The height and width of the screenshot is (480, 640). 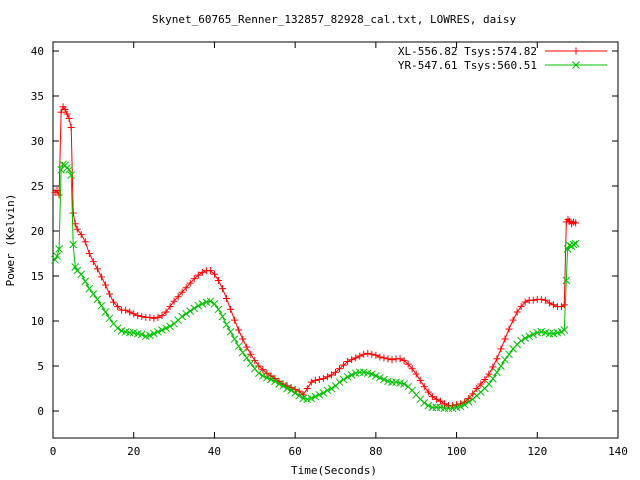 What do you see at coordinates (40, 366) in the screenshot?
I see `y-tick-label: 5` at bounding box center [40, 366].